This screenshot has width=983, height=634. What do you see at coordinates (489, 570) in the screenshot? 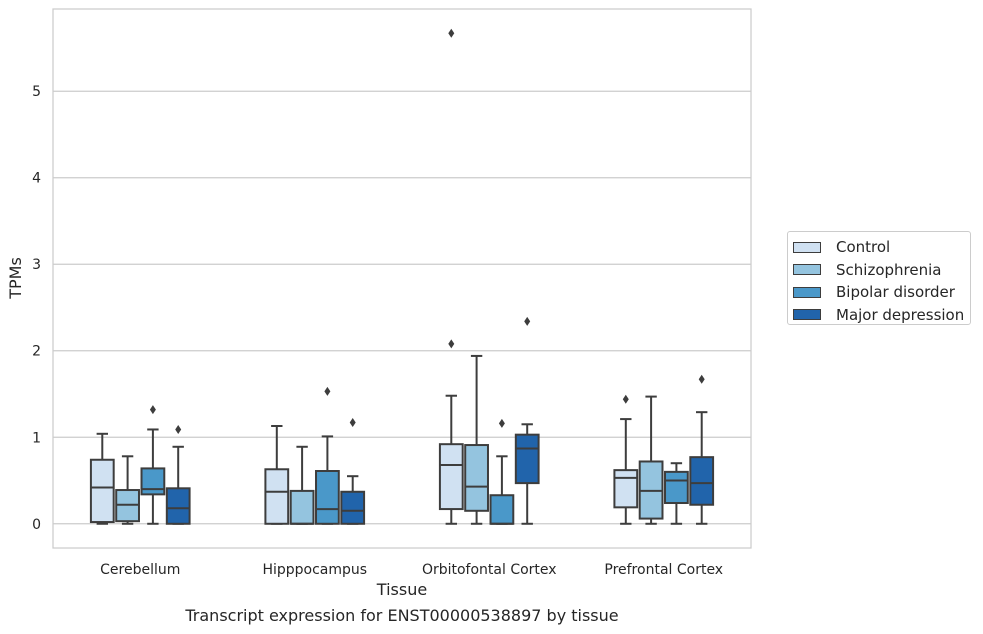
I see `x-tick-label: Orbitofontal Cortex` at bounding box center [489, 570].